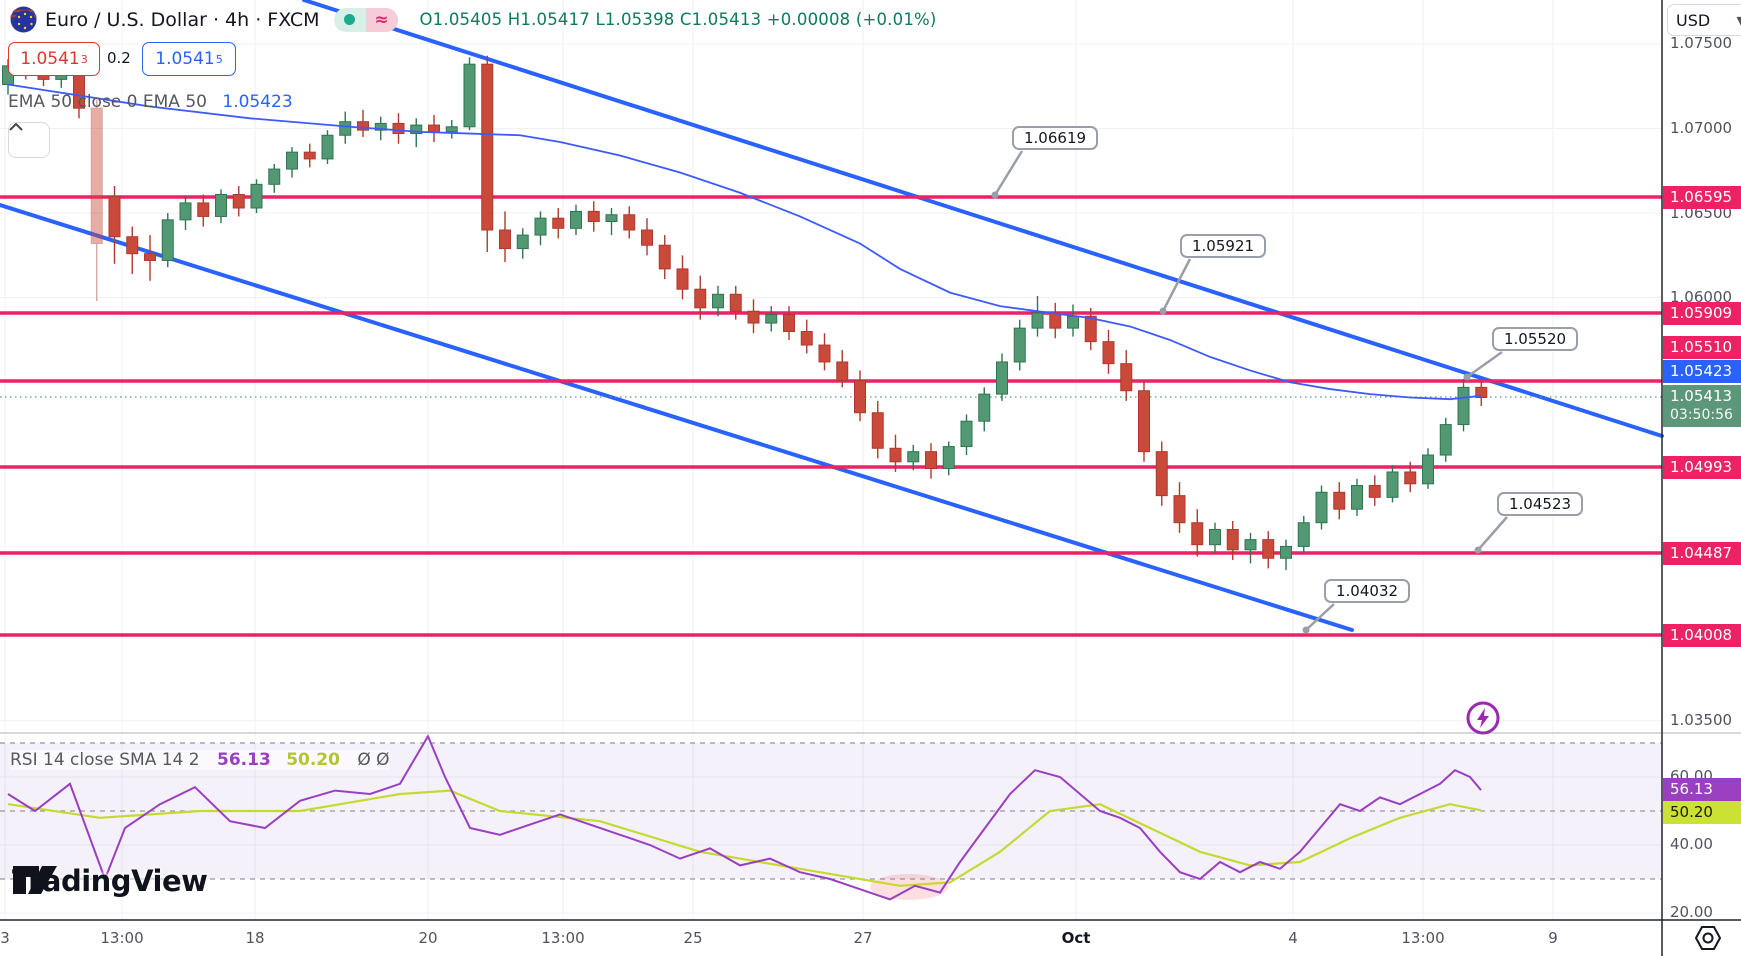 This screenshot has width=1741, height=956. What do you see at coordinates (1691, 788) in the screenshot?
I see `badge-price: 56.13` at bounding box center [1691, 788].